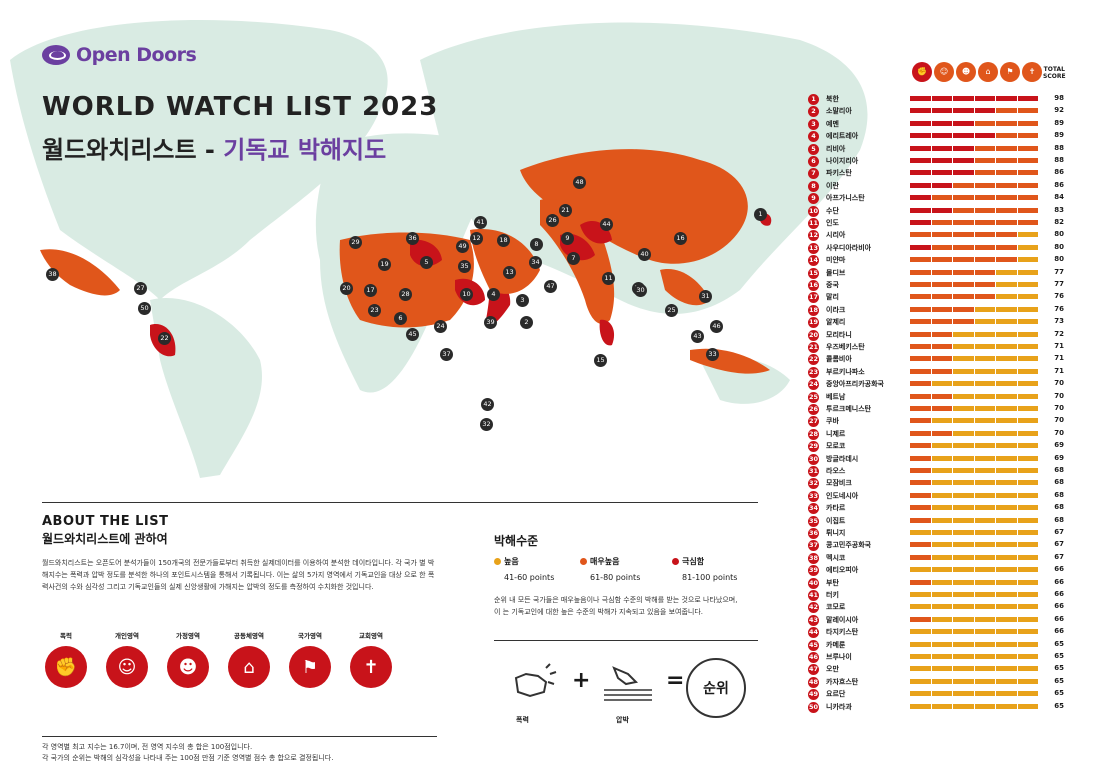 The width and height of the screenshot is (1100, 778). Describe the element at coordinates (140, 288) in the screenshot. I see `map-pin: 27` at that location.